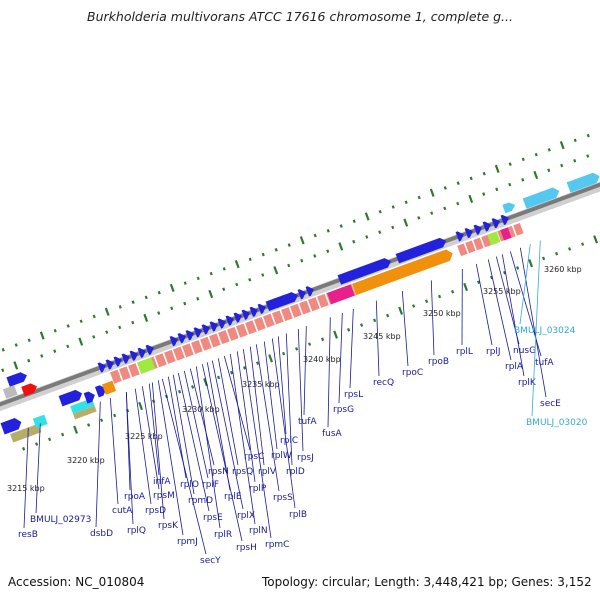 Image resolution: width=600 pixels, height=600 pixels. I want to click on gene-label: rpsC, so click(254, 457).